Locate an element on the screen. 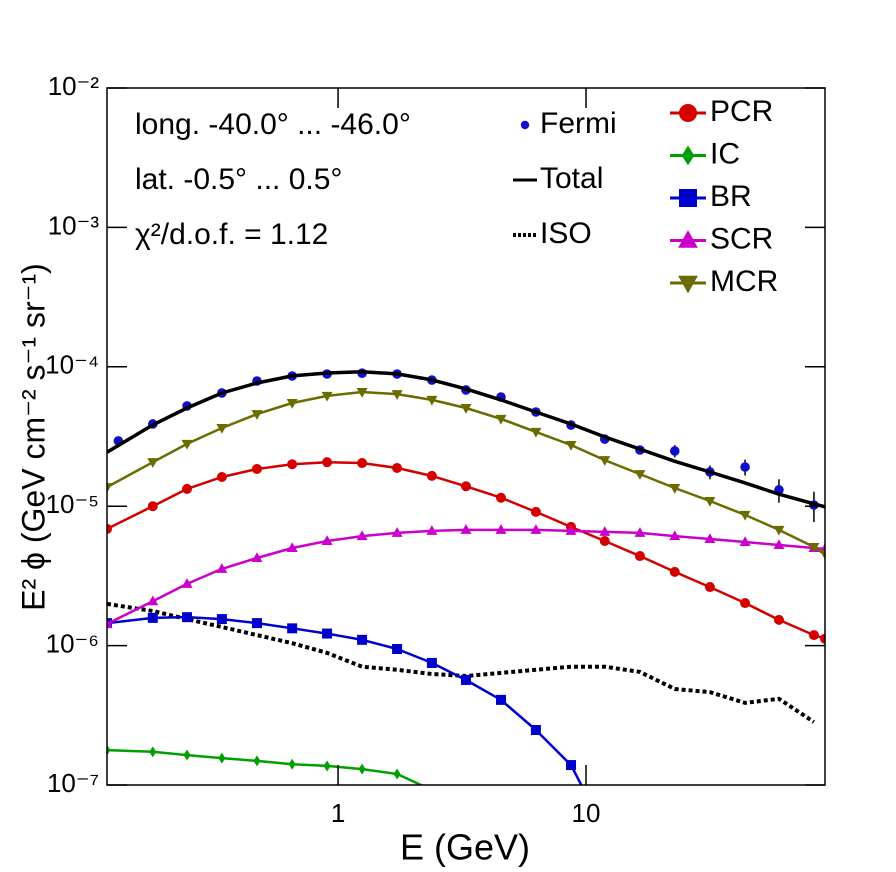  legend-entry: MCR is located at coordinates (724, 281).